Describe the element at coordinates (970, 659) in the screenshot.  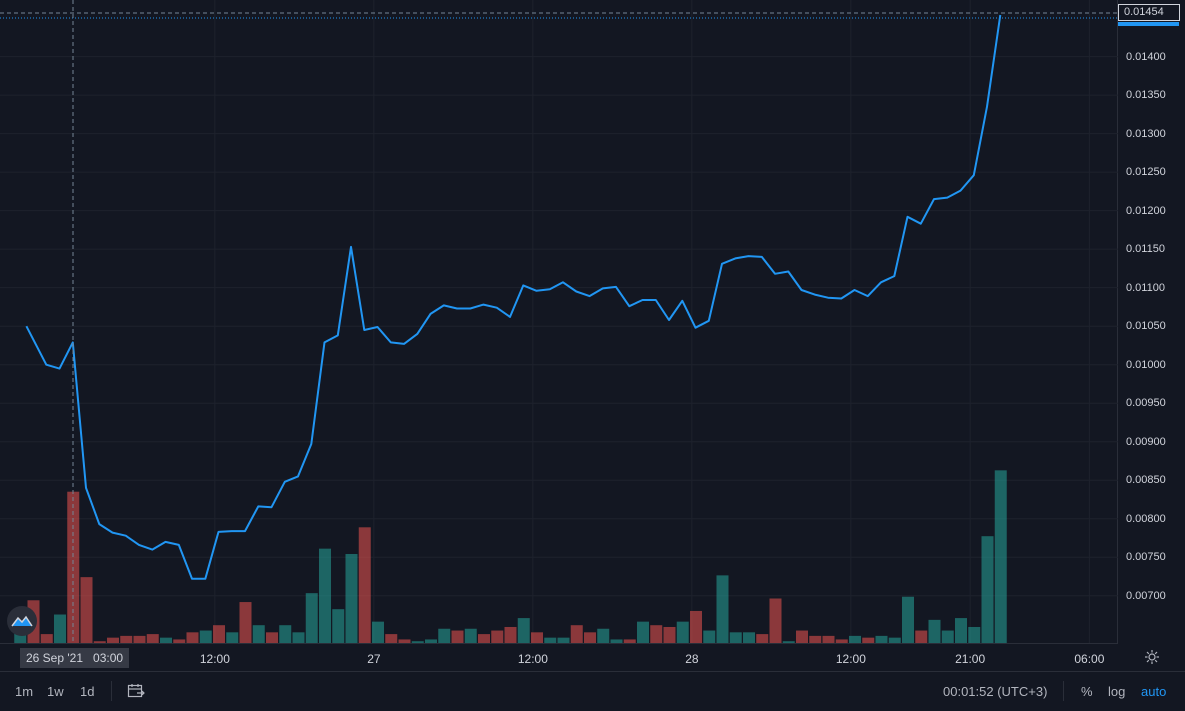
I see `time-tick-label: 21:00` at that location.